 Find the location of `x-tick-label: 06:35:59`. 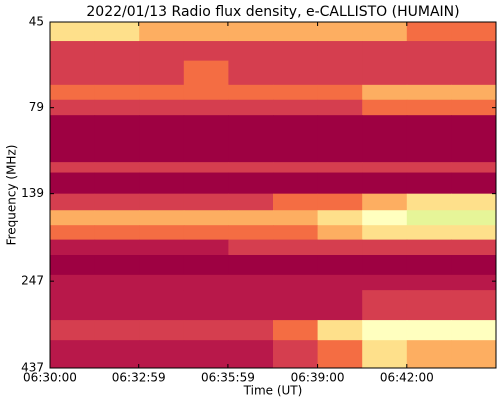

x-tick-label: 06:35:59 is located at coordinates (228, 378).